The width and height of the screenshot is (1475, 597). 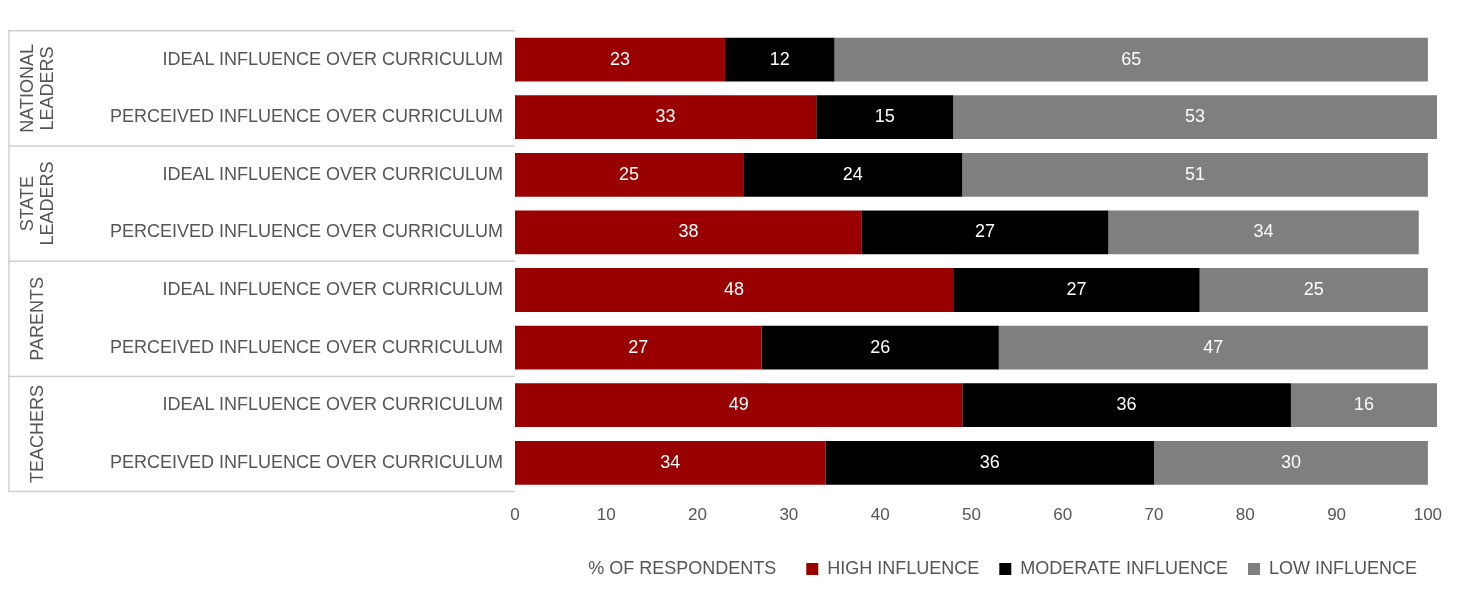 I want to click on data-label: 48, so click(x=734, y=288).